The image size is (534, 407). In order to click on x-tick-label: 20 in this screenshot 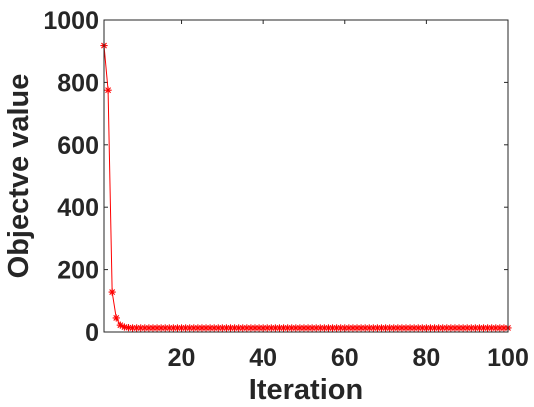, I will do `click(182, 358)`.